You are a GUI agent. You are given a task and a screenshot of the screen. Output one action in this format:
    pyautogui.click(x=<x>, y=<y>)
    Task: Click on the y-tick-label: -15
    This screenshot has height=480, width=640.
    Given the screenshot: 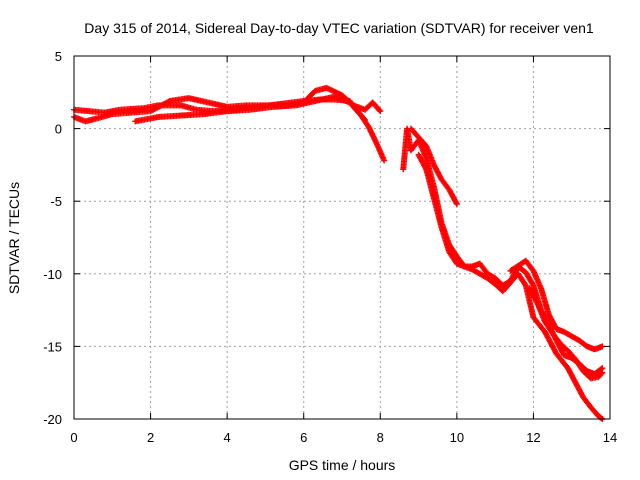 What is the action you would take?
    pyautogui.click(x=52, y=346)
    